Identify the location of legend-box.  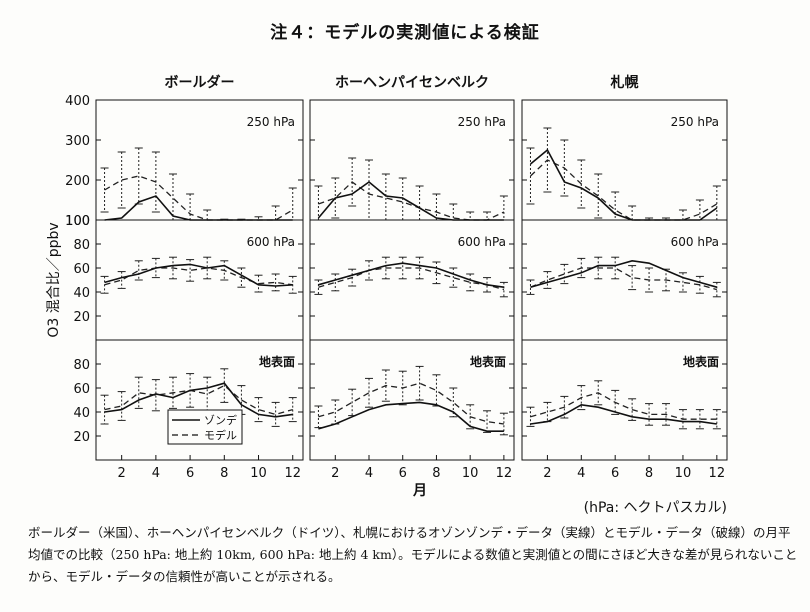
(205, 427).